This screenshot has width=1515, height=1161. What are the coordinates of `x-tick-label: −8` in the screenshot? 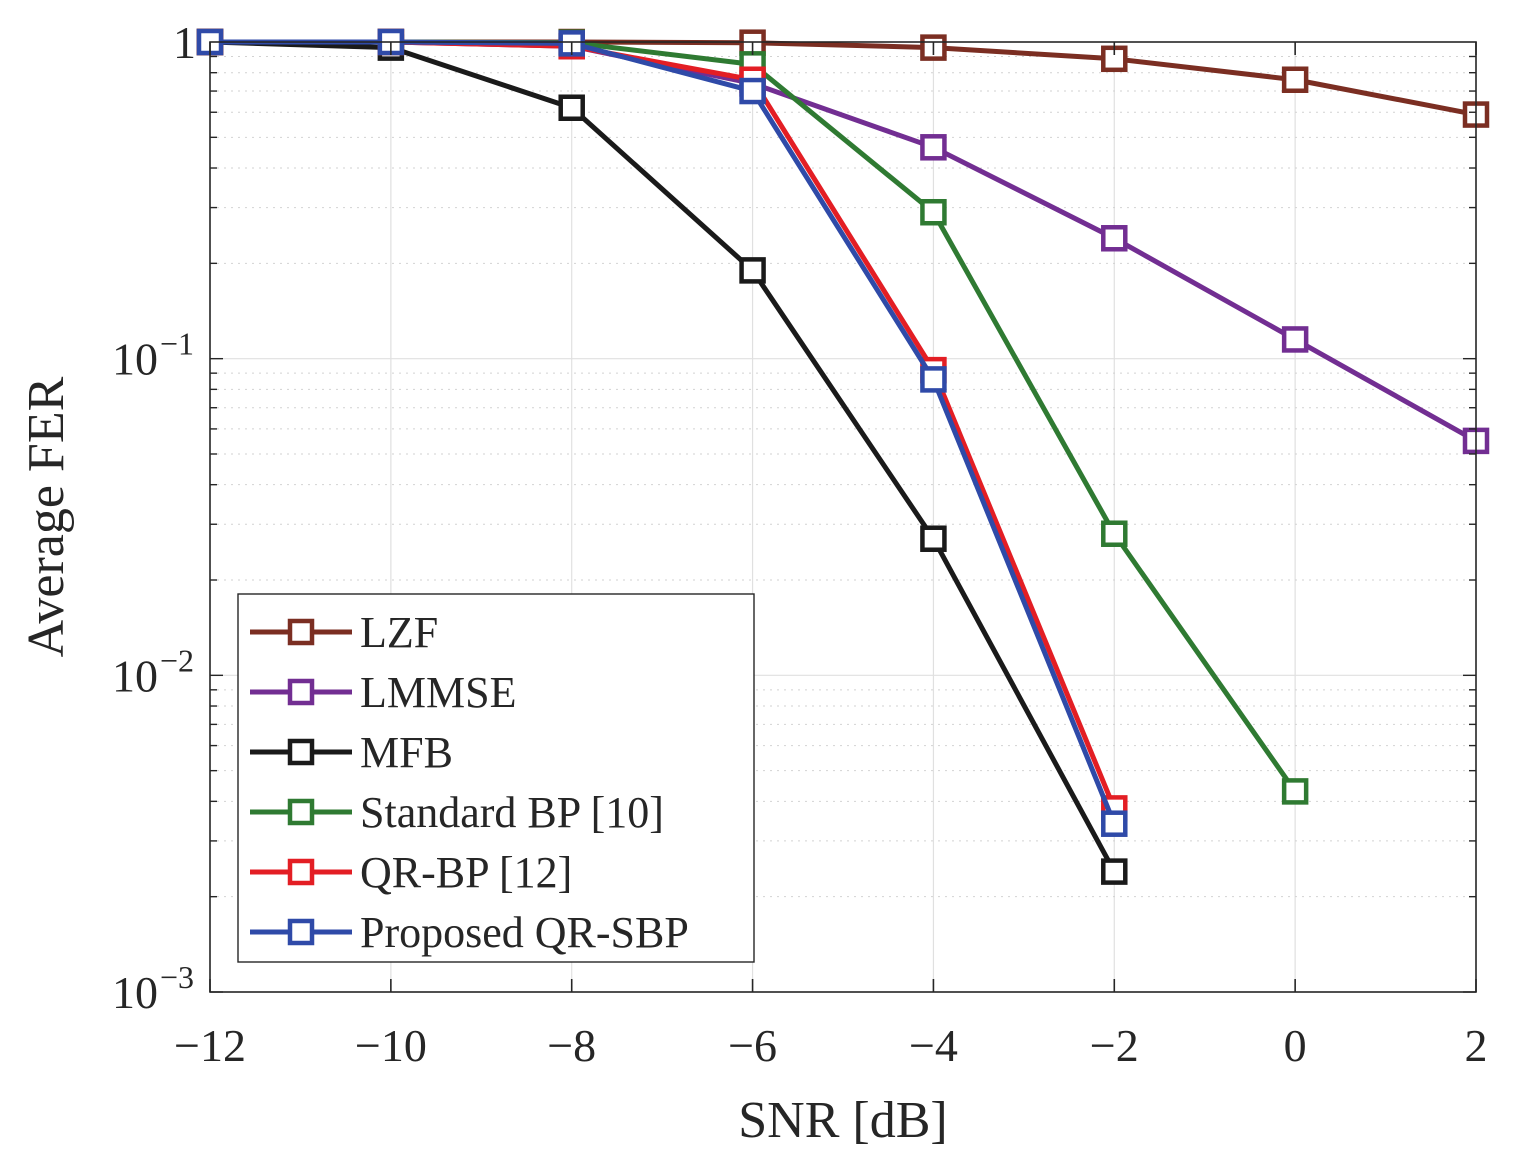 It's located at (571, 1045).